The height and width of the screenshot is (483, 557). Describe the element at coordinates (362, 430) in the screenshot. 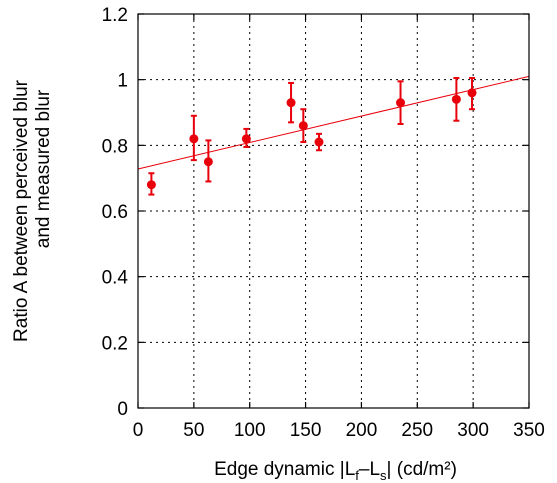

I see `x-tick-label: 200` at that location.